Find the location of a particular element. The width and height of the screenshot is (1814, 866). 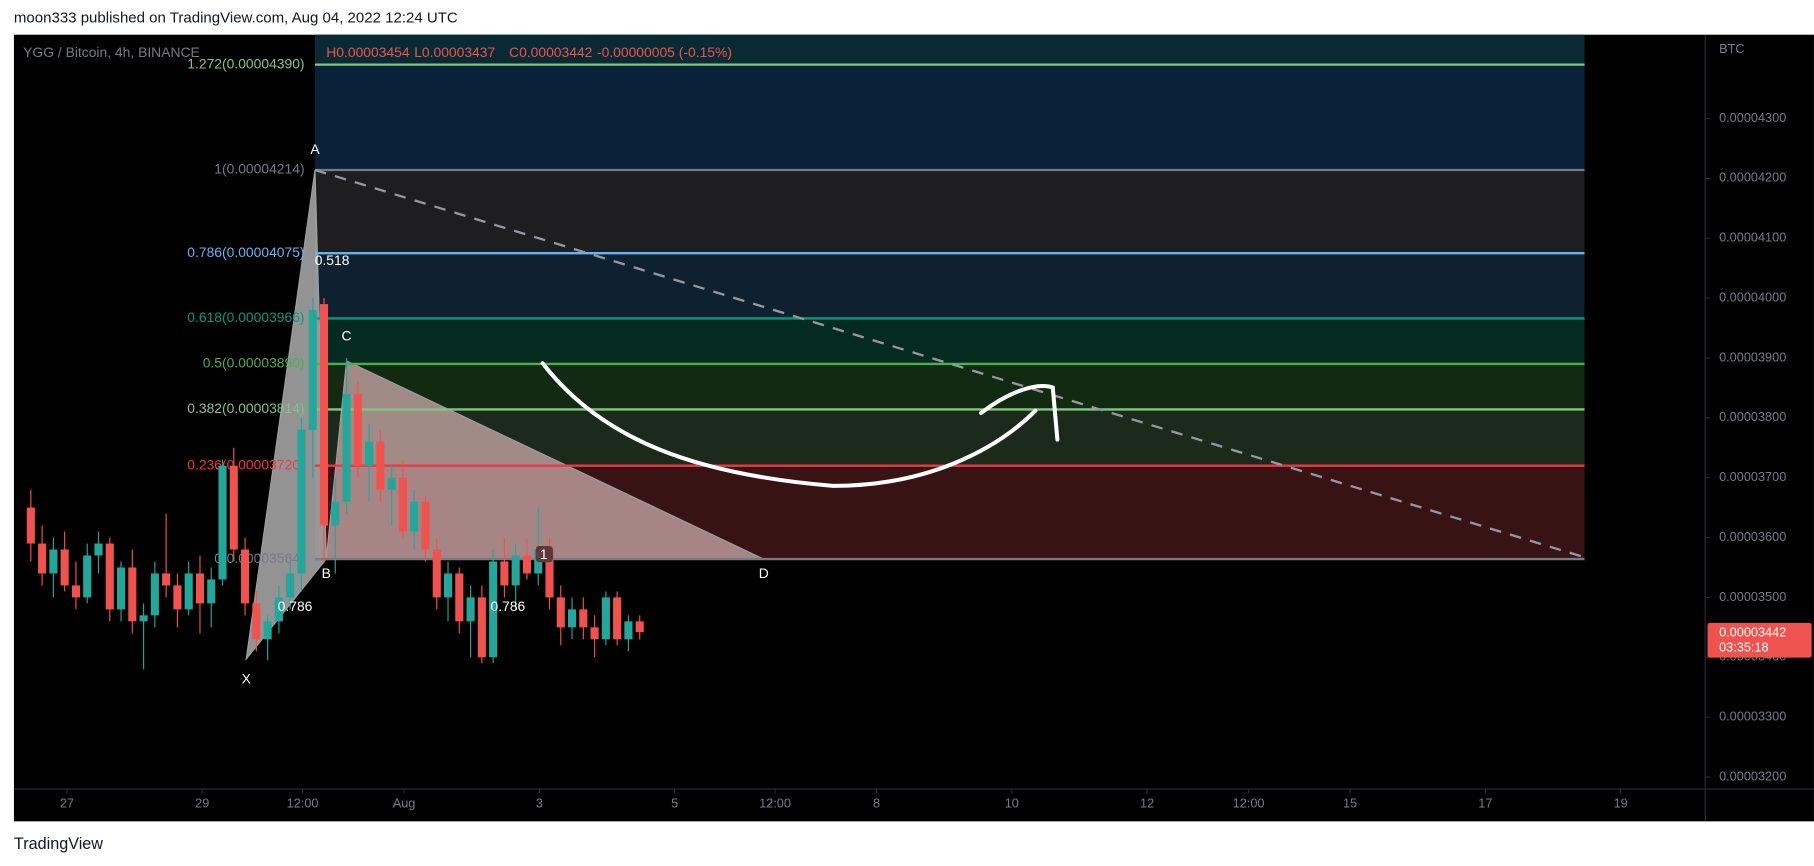

pattern-ratio: 1 is located at coordinates (544, 554).